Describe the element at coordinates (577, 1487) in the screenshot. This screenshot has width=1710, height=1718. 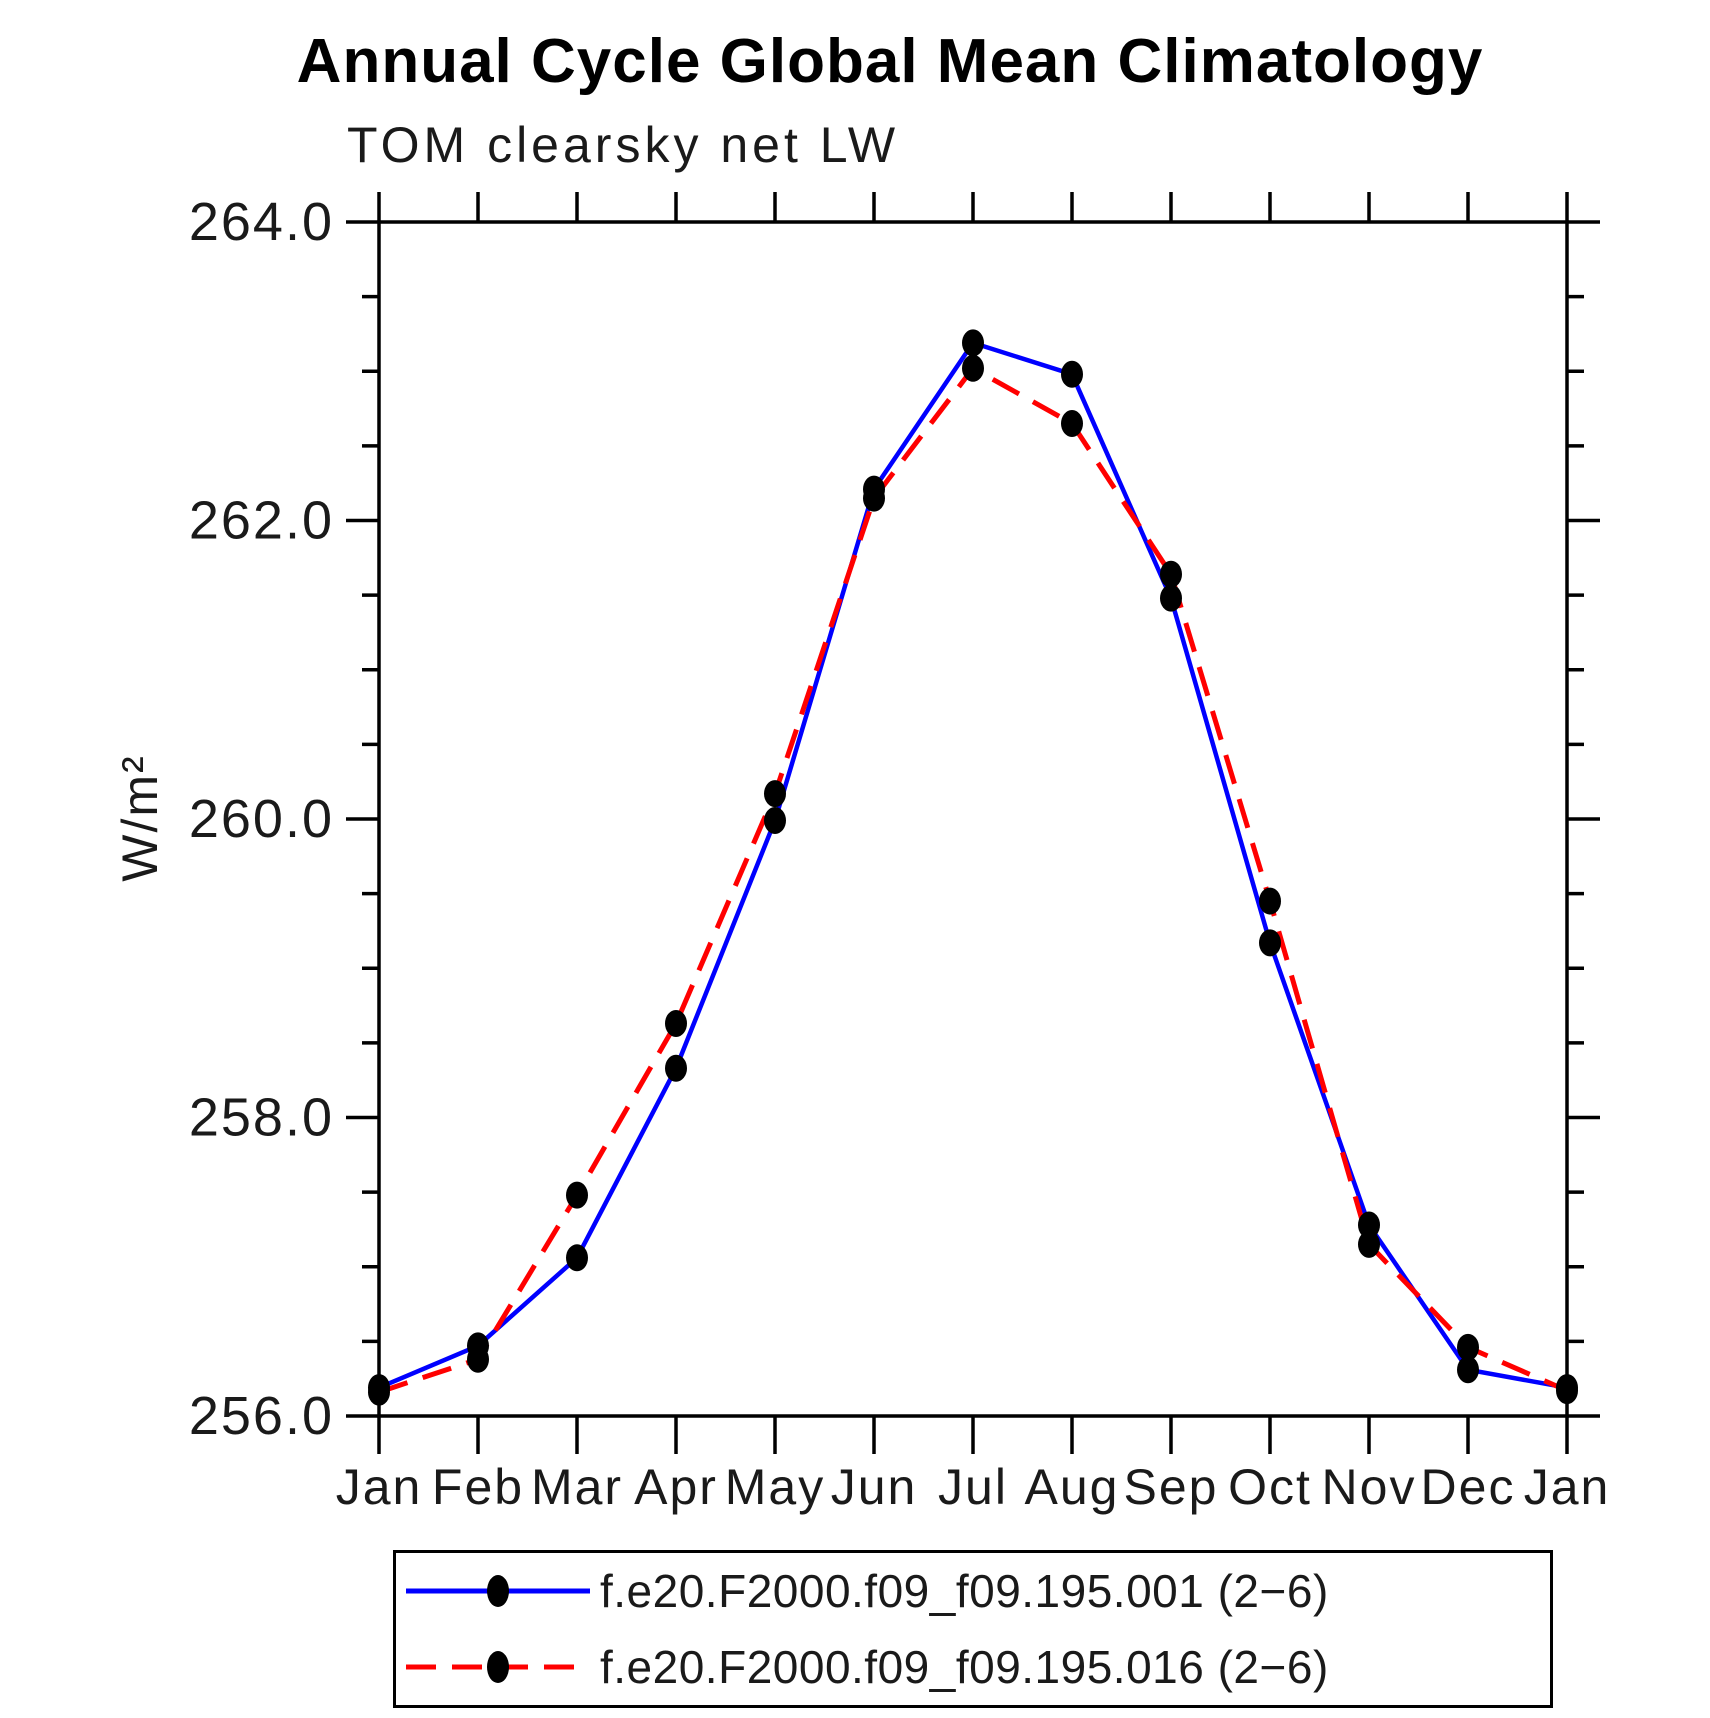
I see `x-tick-label: Mar` at that location.